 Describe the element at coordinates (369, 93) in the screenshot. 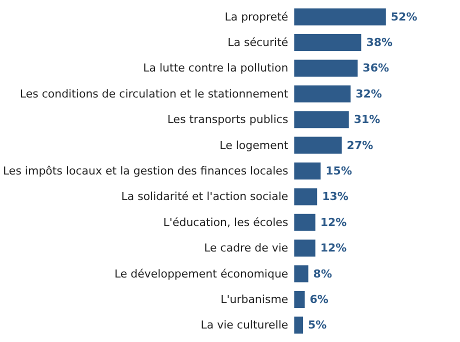

I see `data-label: 32%` at that location.